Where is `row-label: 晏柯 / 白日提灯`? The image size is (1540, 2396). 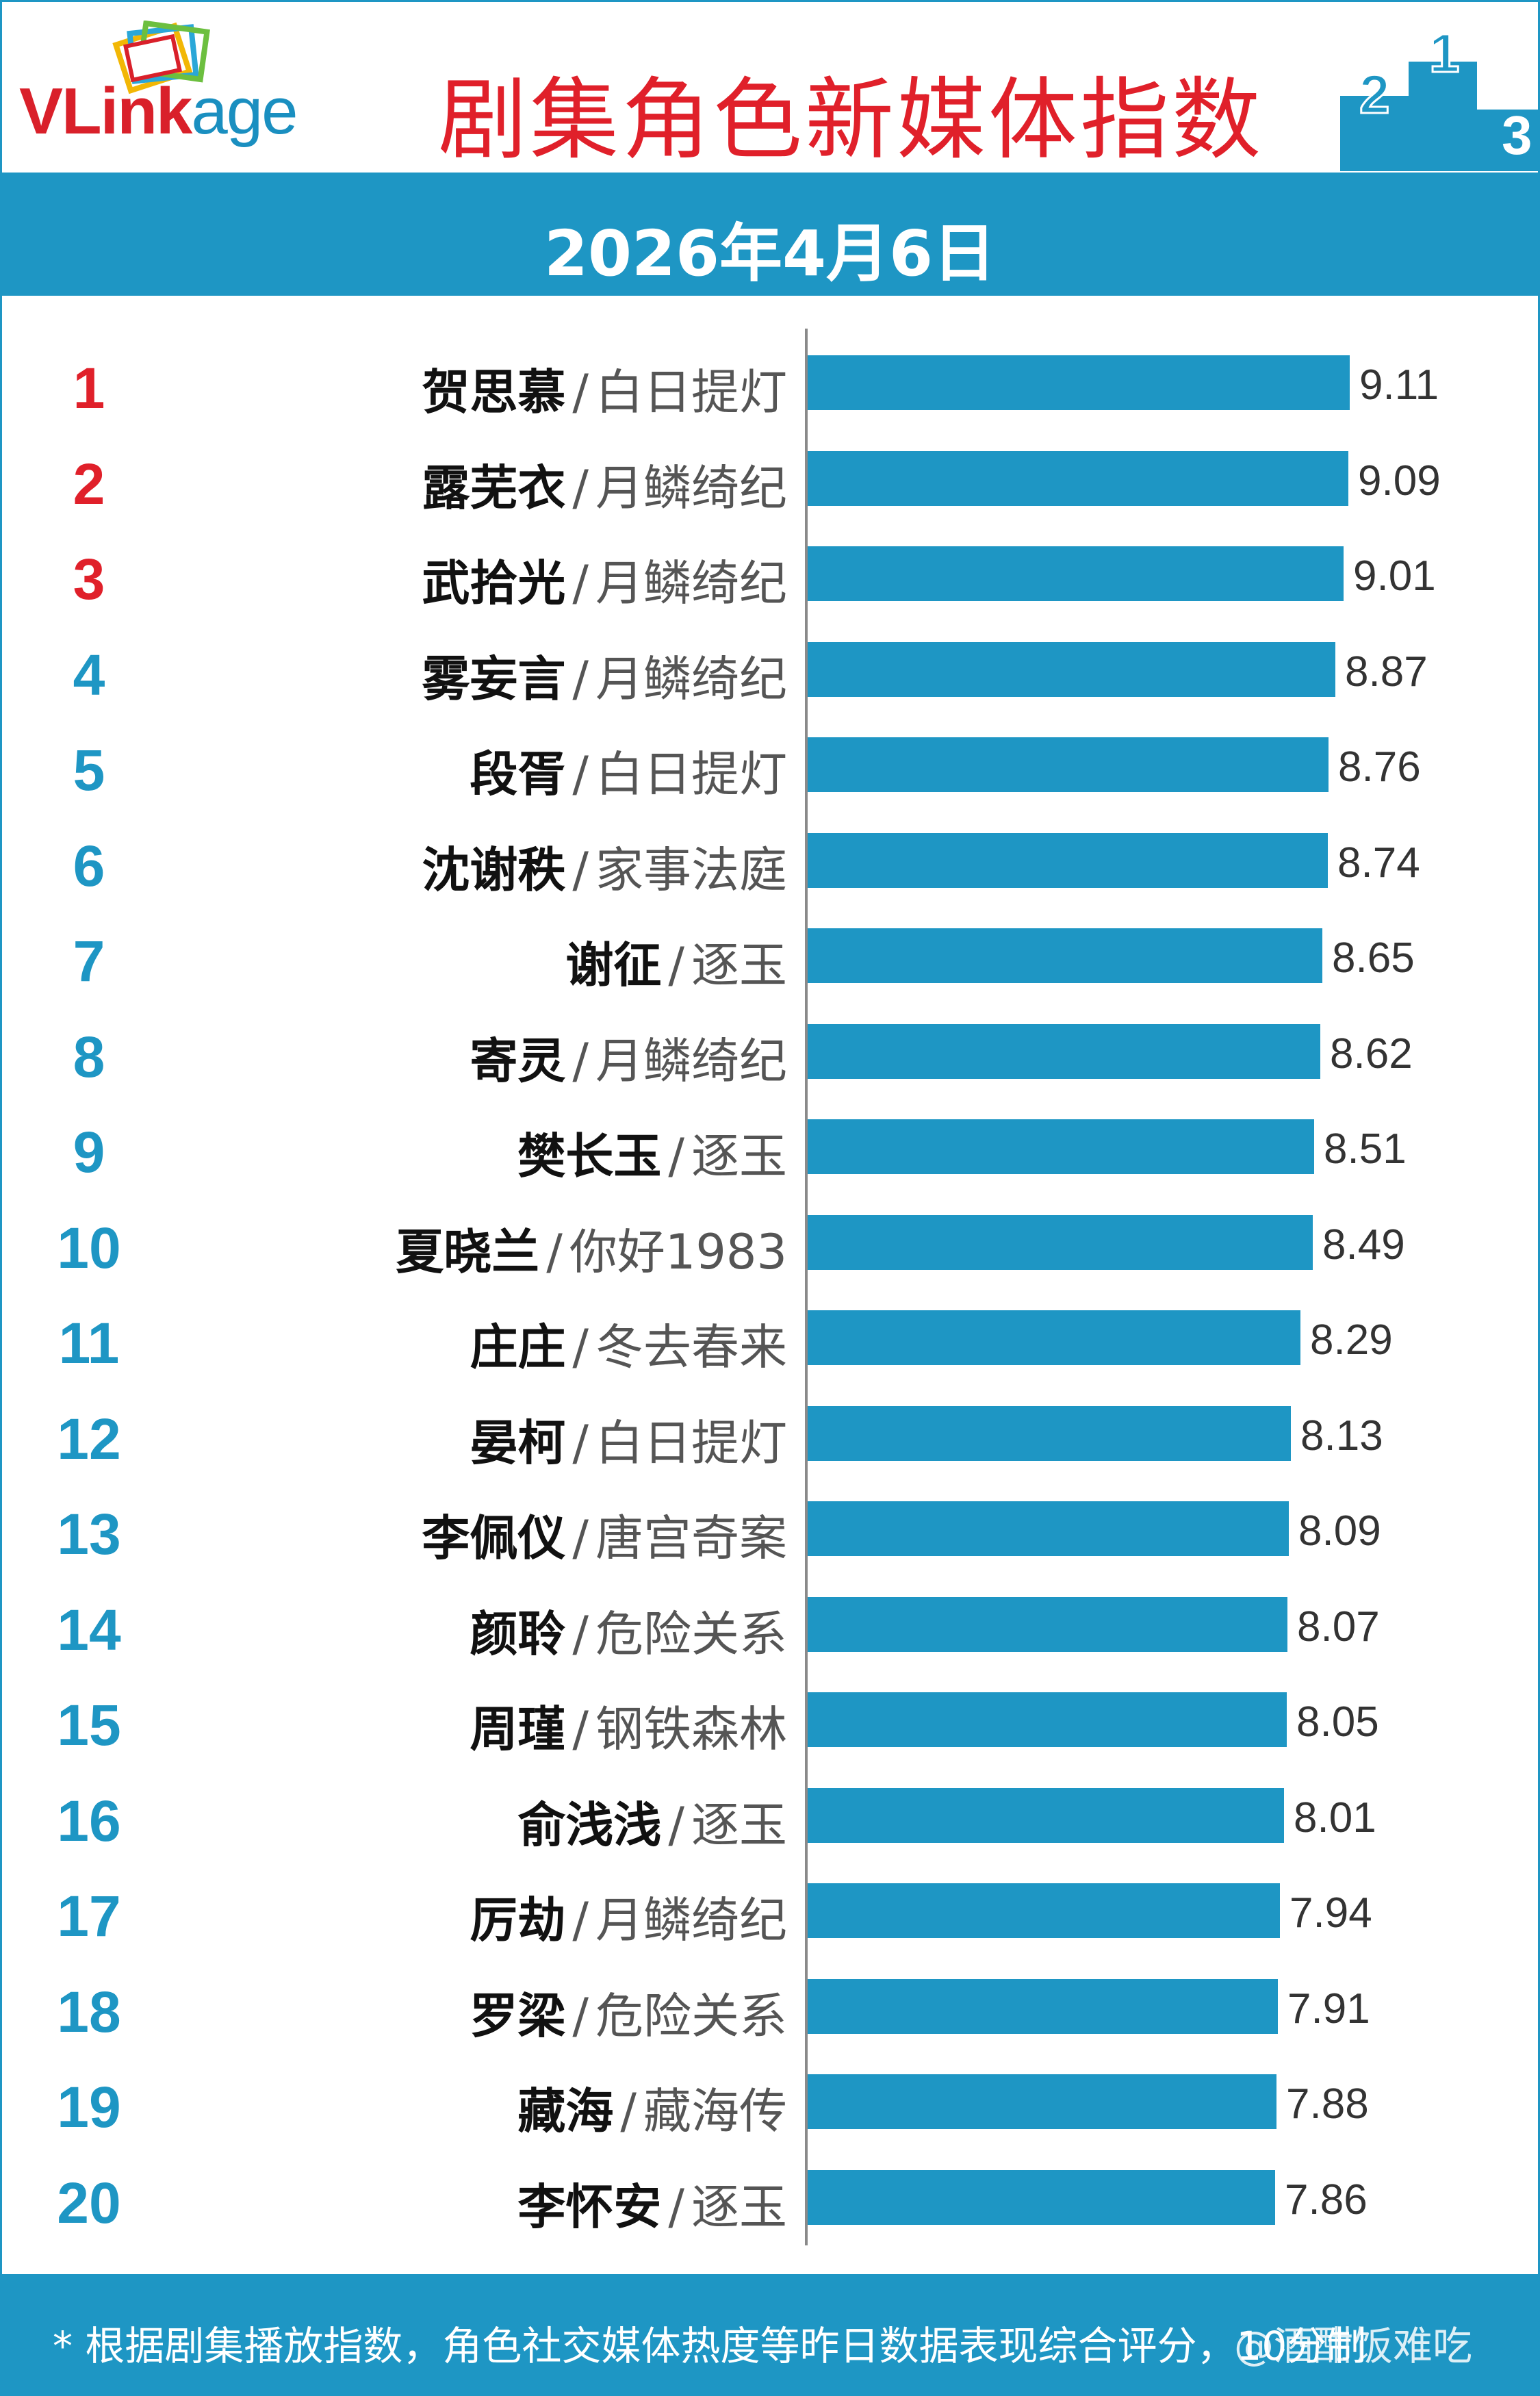 row-label: 晏柯 / 白日提灯 is located at coordinates (628, 1439).